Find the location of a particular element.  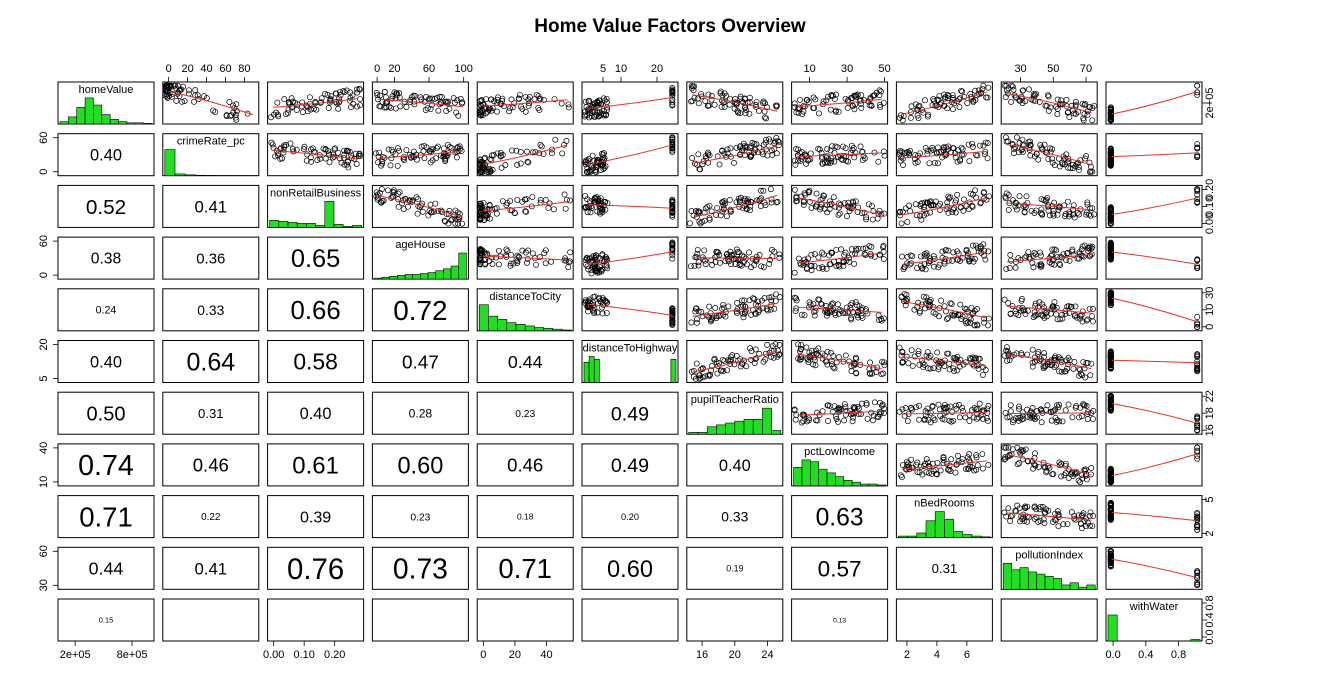

panel-2-0: 0.52 is located at coordinates (106, 206).